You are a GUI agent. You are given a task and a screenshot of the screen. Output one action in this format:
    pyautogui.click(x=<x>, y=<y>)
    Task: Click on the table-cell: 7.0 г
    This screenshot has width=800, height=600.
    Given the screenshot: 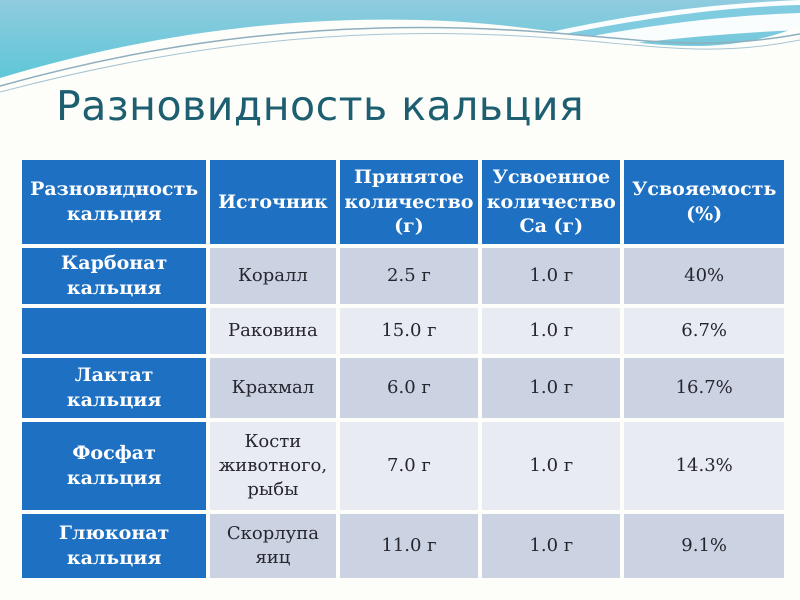 What is the action you would take?
    pyautogui.click(x=409, y=466)
    